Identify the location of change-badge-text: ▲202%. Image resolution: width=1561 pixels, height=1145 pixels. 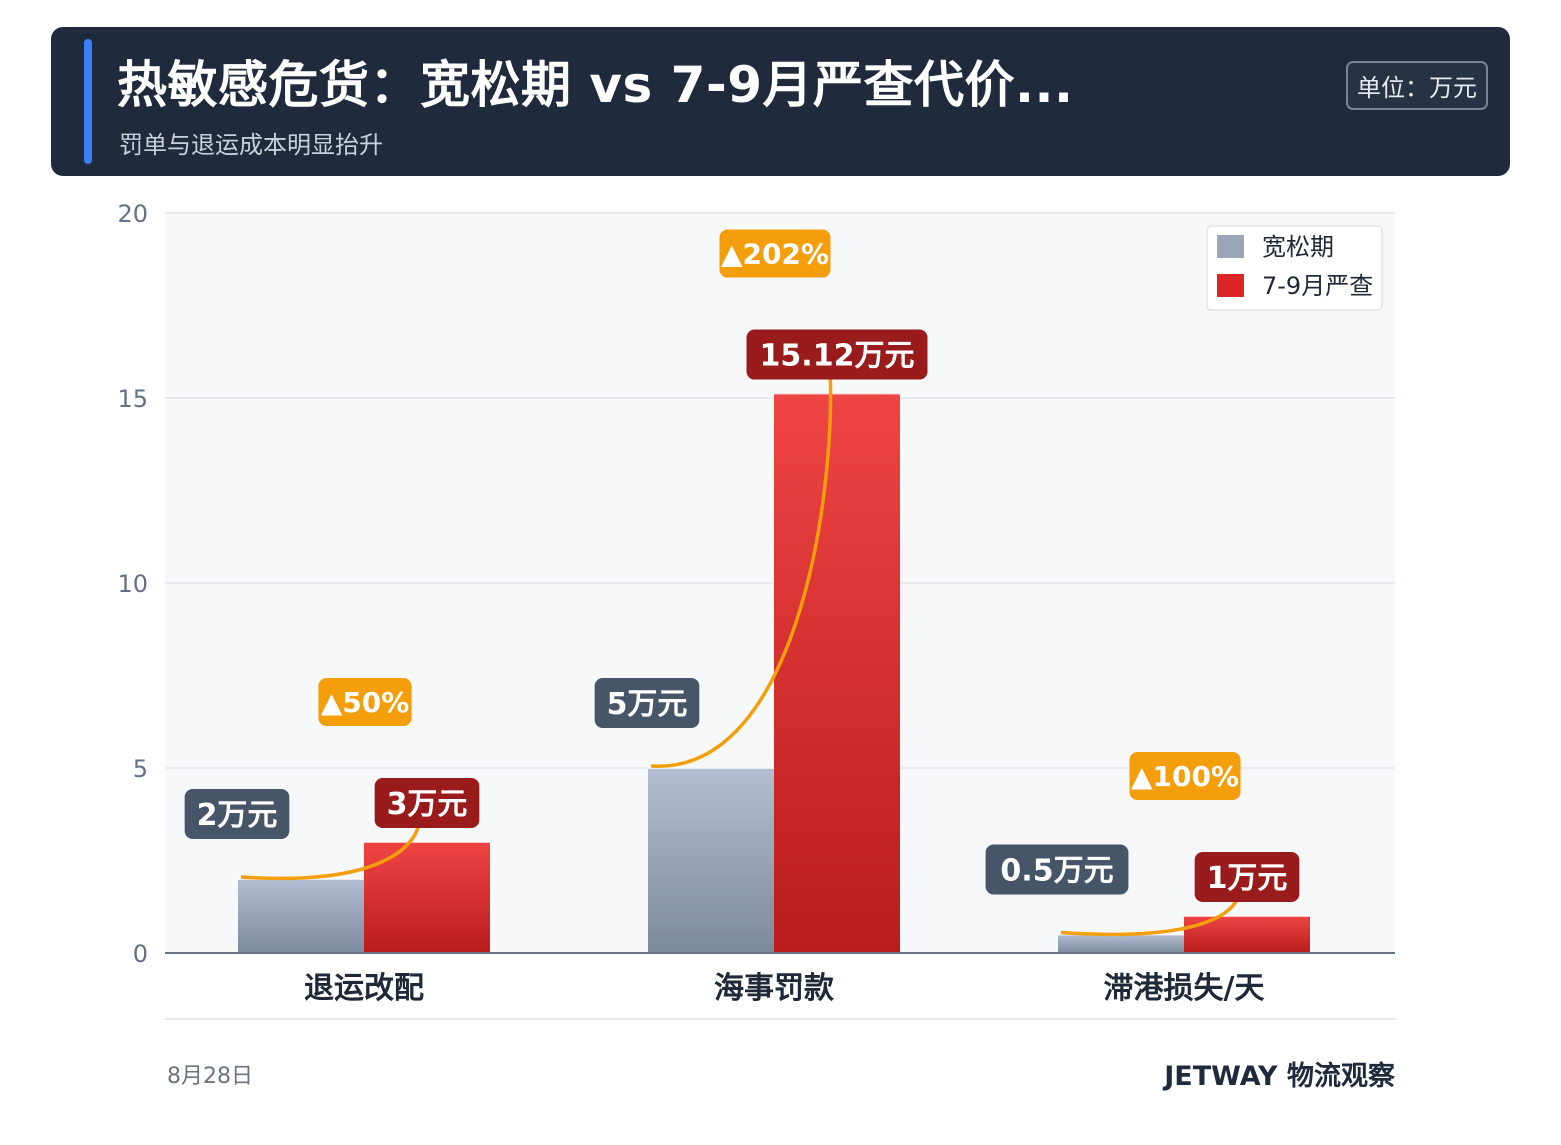
(775, 254).